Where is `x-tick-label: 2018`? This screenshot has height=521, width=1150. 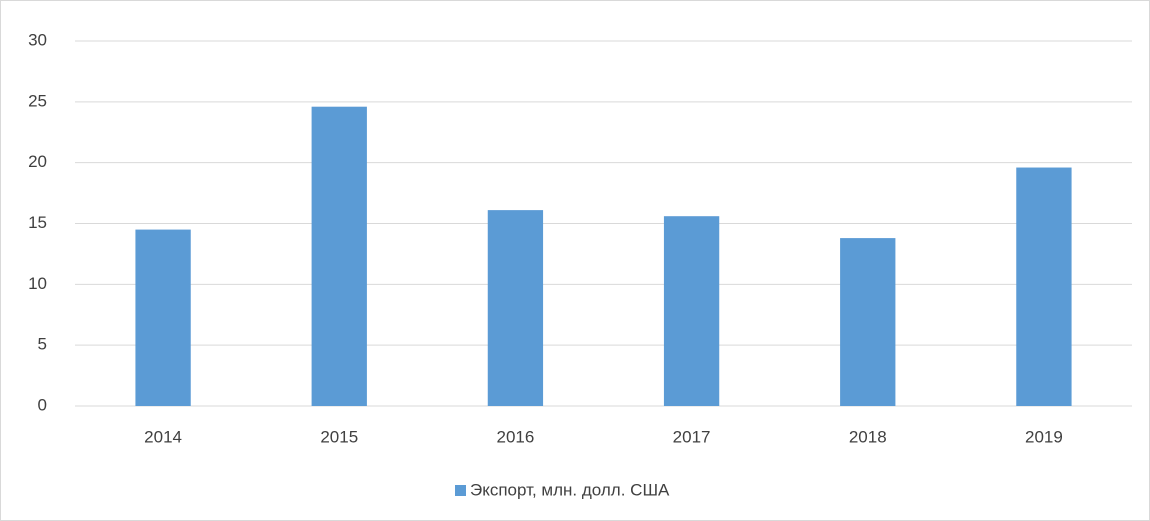 x-tick-label: 2018 is located at coordinates (868, 436).